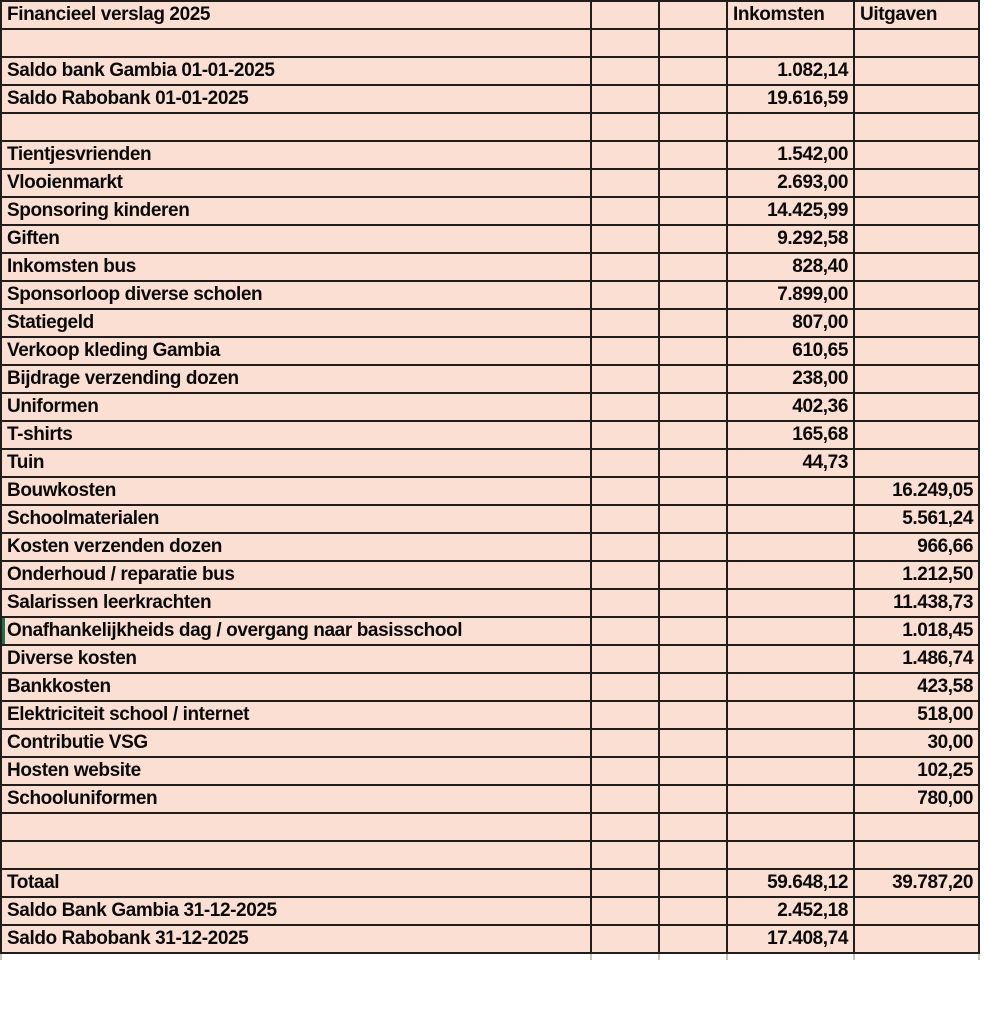 The height and width of the screenshot is (1024, 985). What do you see at coordinates (916, 519) in the screenshot?
I see `uitgaven-cell: 5.561,24` at bounding box center [916, 519].